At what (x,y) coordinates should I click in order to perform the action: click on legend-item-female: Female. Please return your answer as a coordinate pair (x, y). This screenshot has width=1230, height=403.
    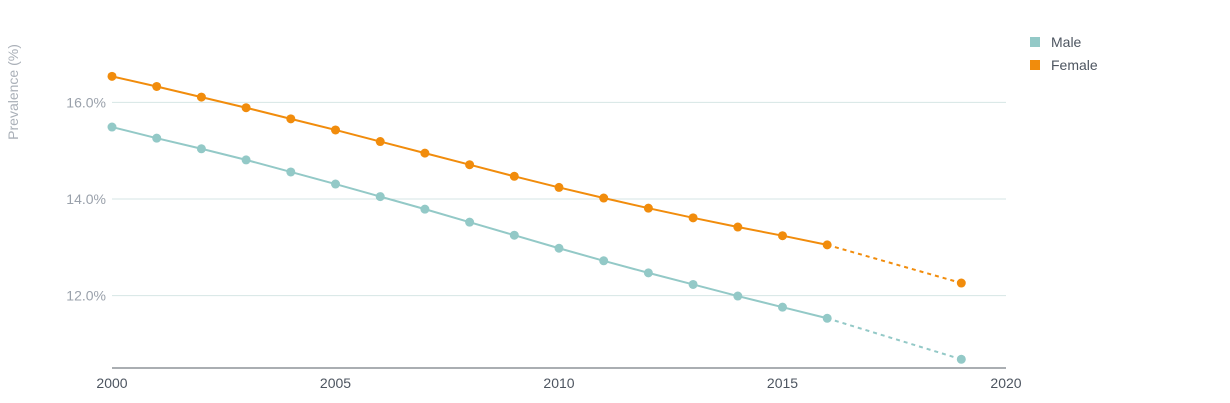
    Looking at the image, I should click on (1064, 65).